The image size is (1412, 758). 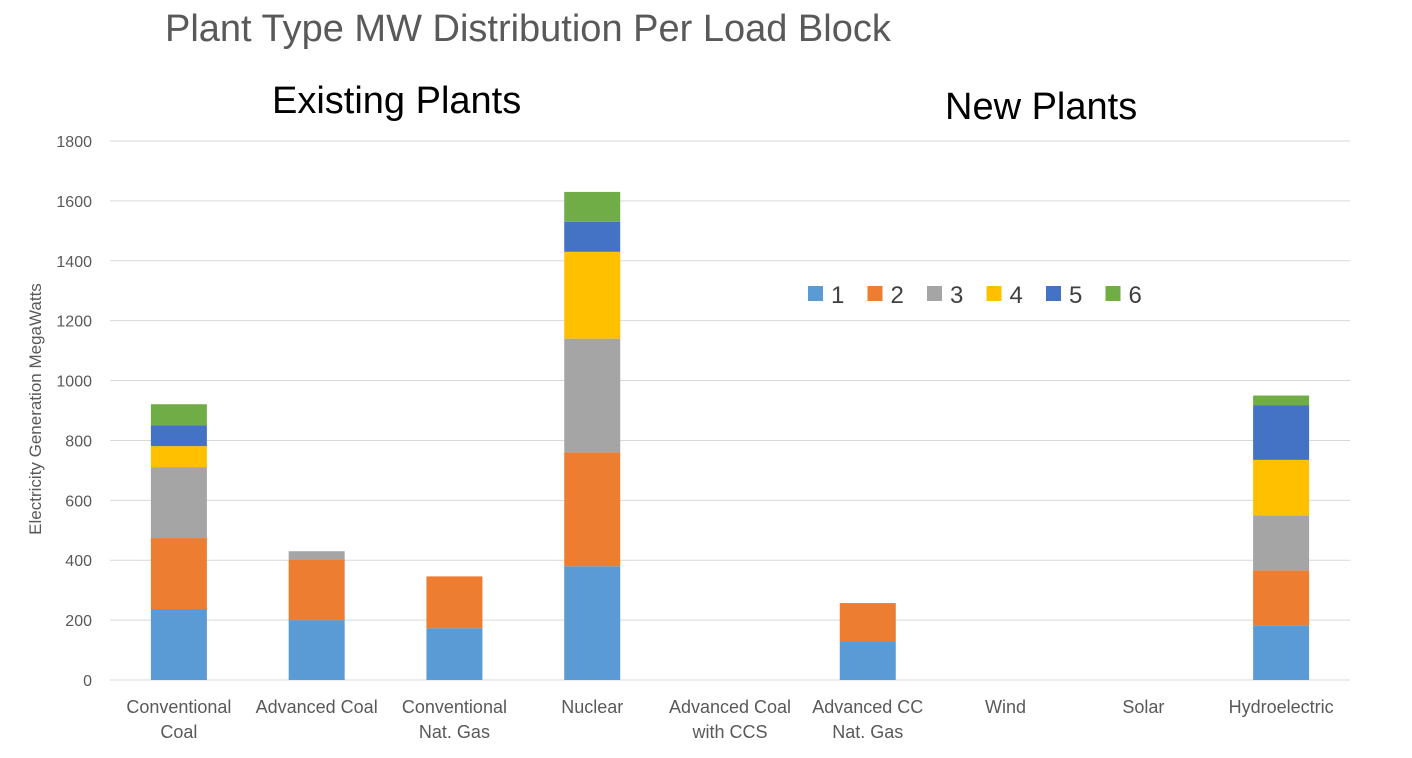 What do you see at coordinates (78, 621) in the screenshot?
I see `y-tick-label: 200` at bounding box center [78, 621].